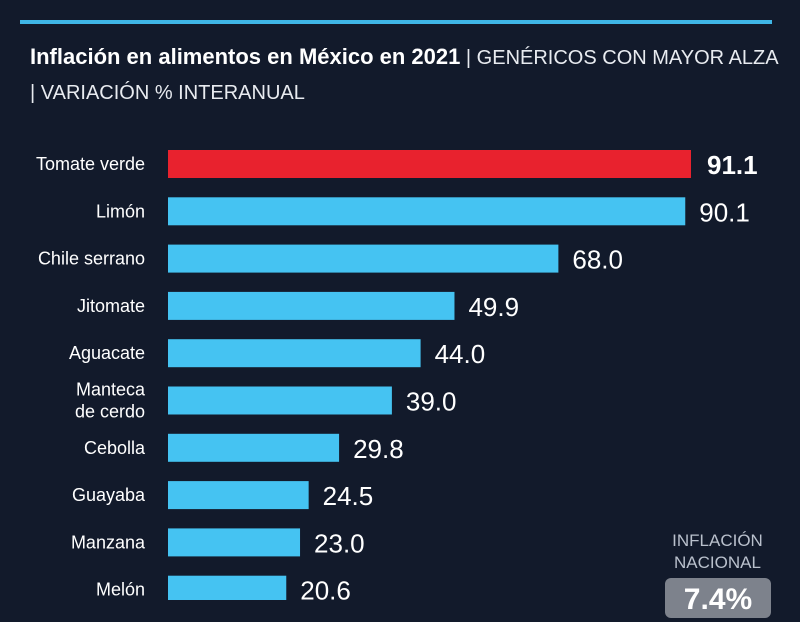  What do you see at coordinates (120, 211) in the screenshot?
I see `category-label: Limón` at bounding box center [120, 211].